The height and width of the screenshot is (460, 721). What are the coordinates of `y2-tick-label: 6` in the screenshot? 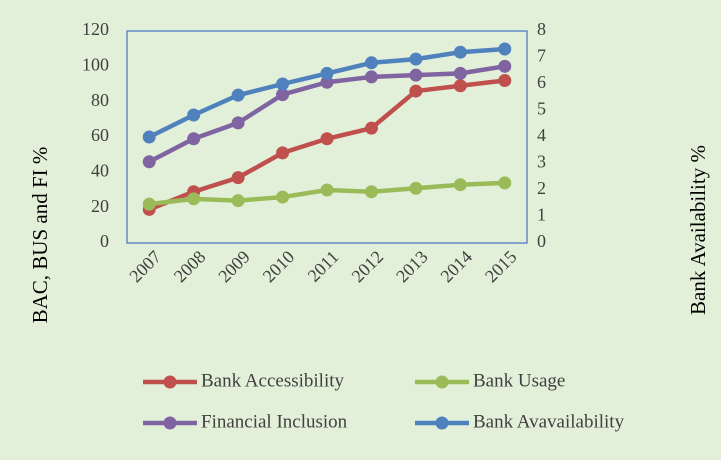 It's located at (541, 82).